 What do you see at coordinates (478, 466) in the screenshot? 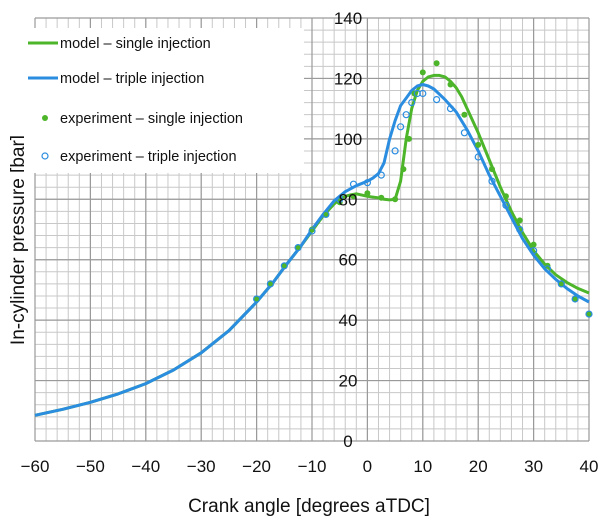
I see `x-tick-label: 20` at bounding box center [478, 466].